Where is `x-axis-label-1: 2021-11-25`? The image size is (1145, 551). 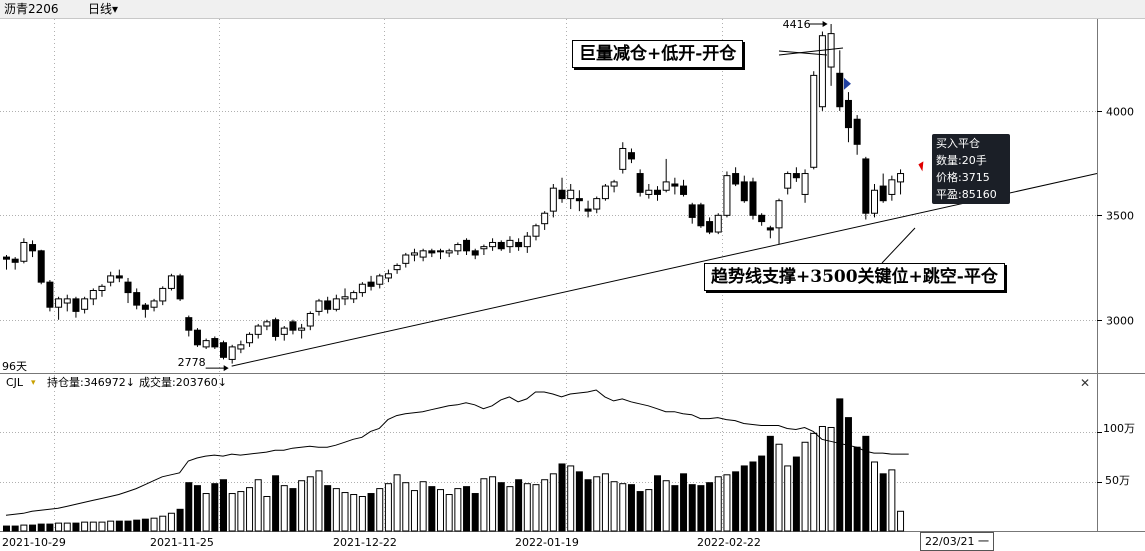
x-axis-label-1: 2021-11-25 is located at coordinates (182, 542).